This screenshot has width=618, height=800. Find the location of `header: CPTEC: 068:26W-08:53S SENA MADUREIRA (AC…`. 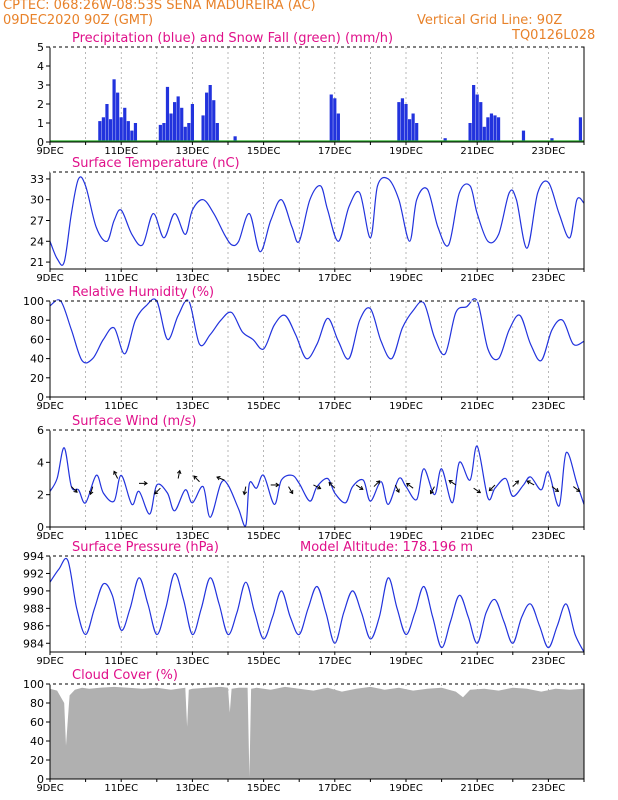

header: CPTEC: 068:26W-08:53S SENA MADUREIRA (AC… is located at coordinates (309, 24).